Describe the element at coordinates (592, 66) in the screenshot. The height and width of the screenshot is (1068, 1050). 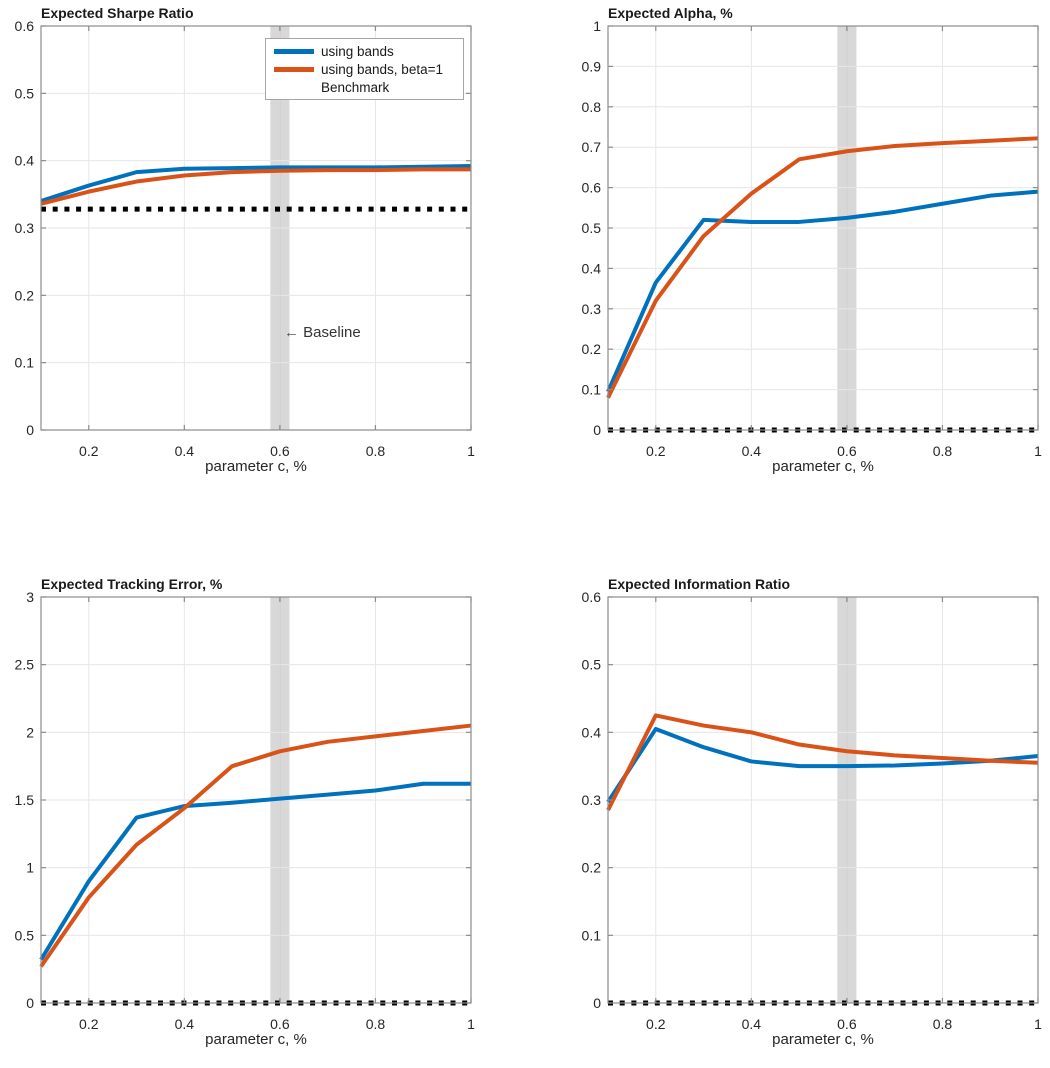
I see `y-tick-label: 0.9` at that location.